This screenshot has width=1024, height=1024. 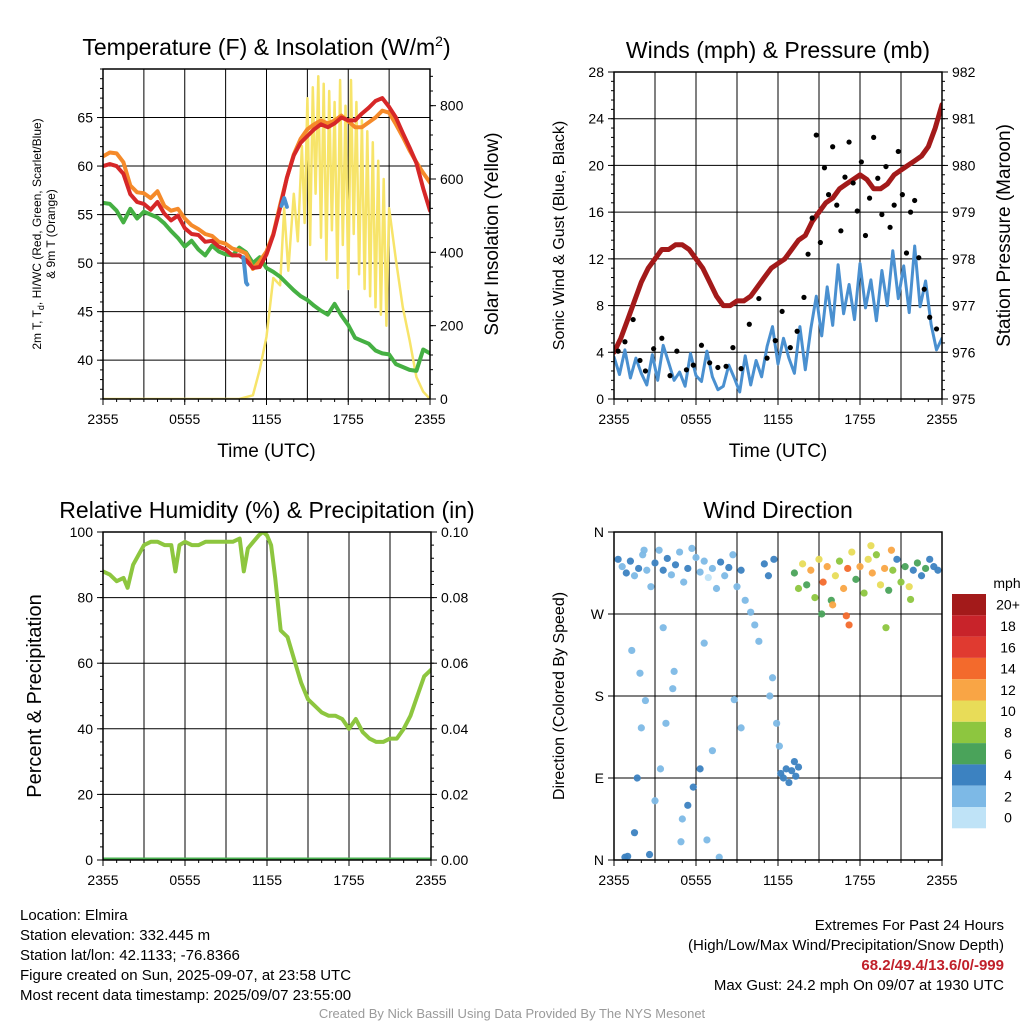 What do you see at coordinates (1004, 235) in the screenshot?
I see `y2-axis-label: Station Pressure (Maroon)` at bounding box center [1004, 235].